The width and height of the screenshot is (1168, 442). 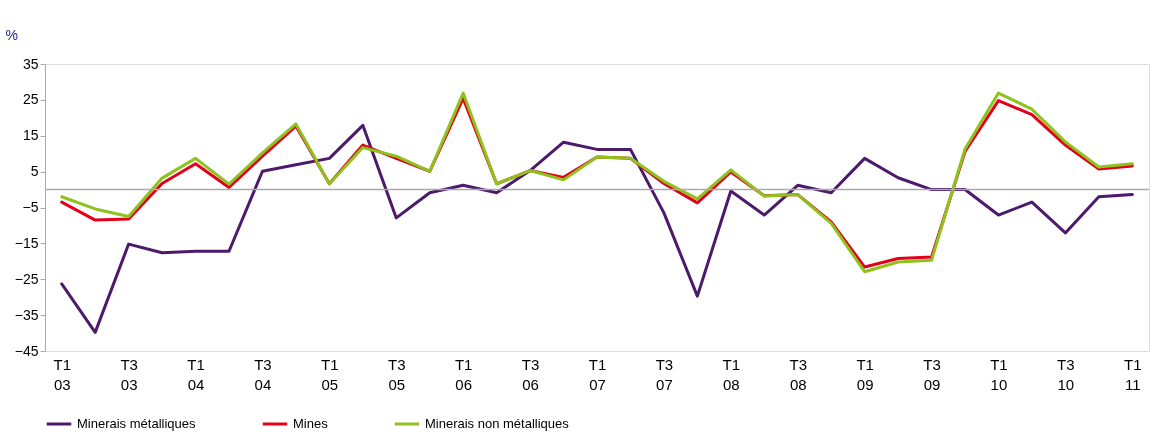 What do you see at coordinates (196, 374) in the screenshot?
I see `x-tick-label: T1 04` at bounding box center [196, 374].